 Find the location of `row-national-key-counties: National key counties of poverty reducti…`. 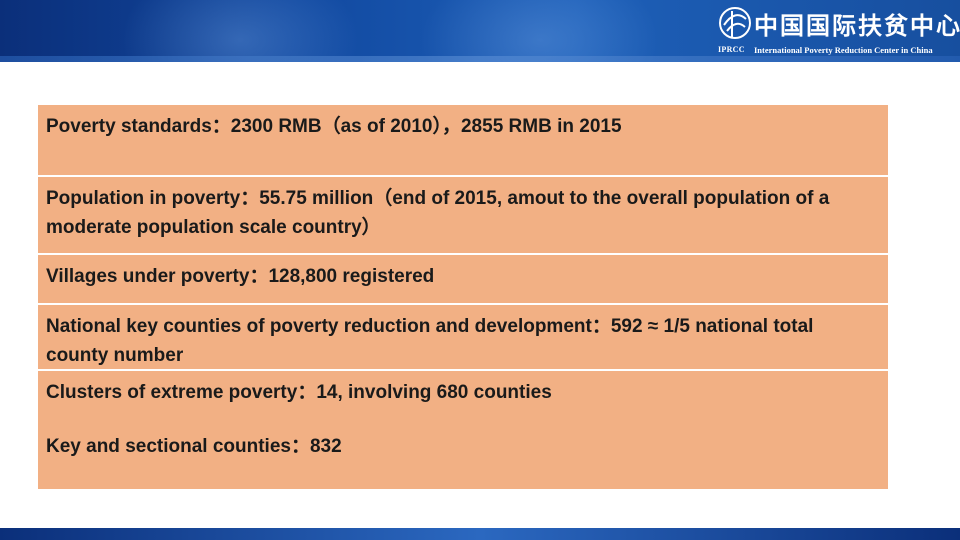

row-national-key-counties: National key counties of poverty reducti… is located at coordinates (463, 336).